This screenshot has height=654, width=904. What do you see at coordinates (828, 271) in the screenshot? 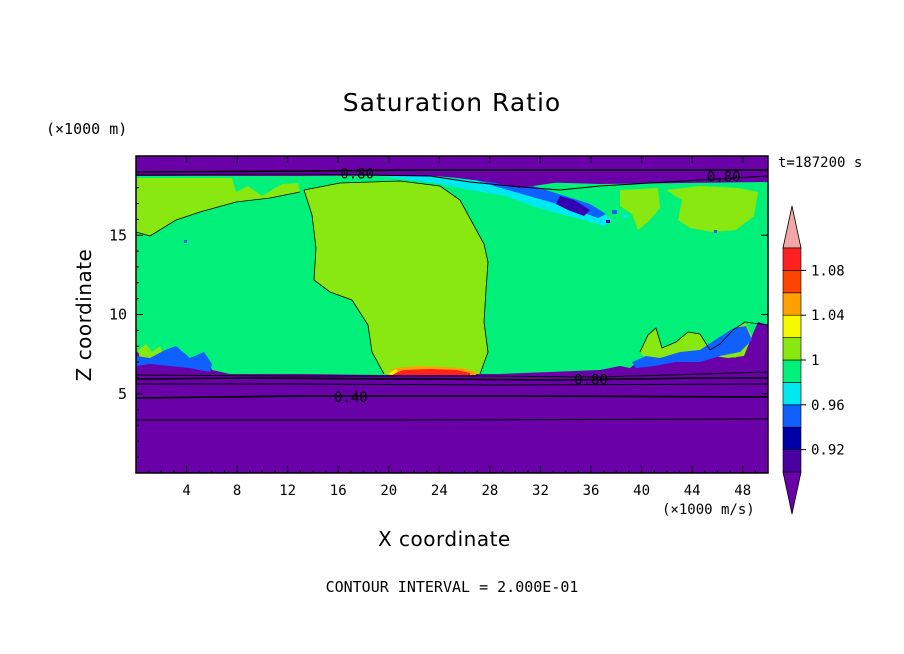
I see `colorbar-tick-label: 1.08` at bounding box center [828, 271].